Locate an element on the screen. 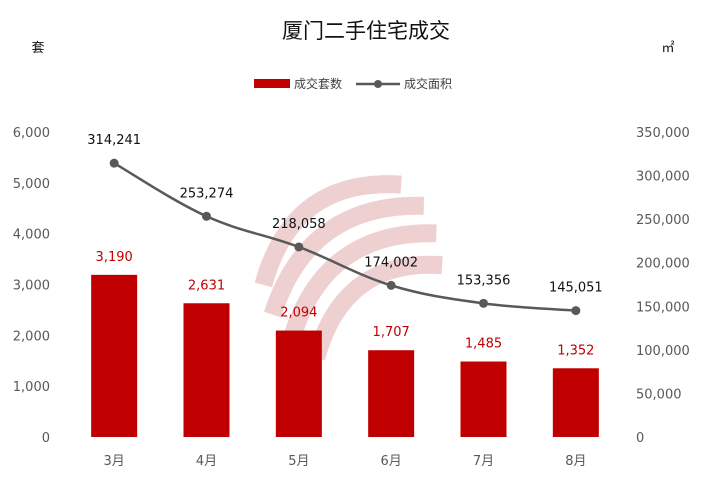 Image resolution: width=702 pixels, height=480 pixels. x-tick-label: 8月 is located at coordinates (575, 461).